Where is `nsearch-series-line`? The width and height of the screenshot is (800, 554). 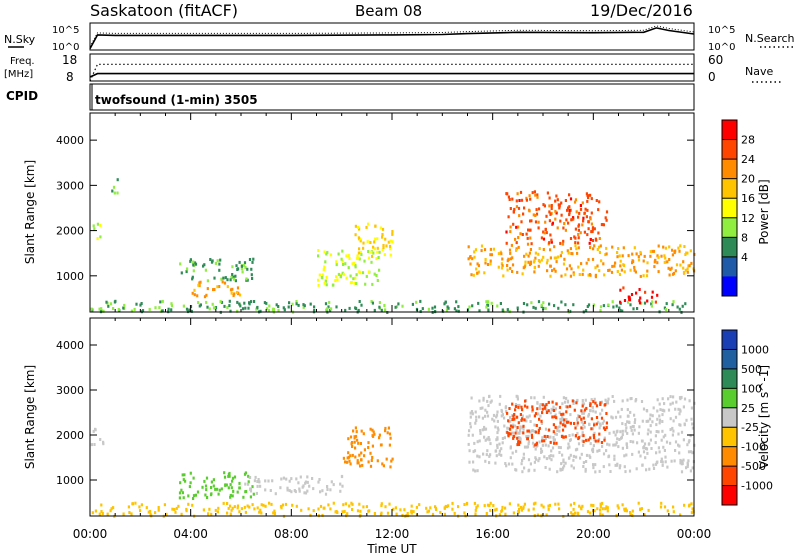 nsearch-series-line is located at coordinates (392, 36).